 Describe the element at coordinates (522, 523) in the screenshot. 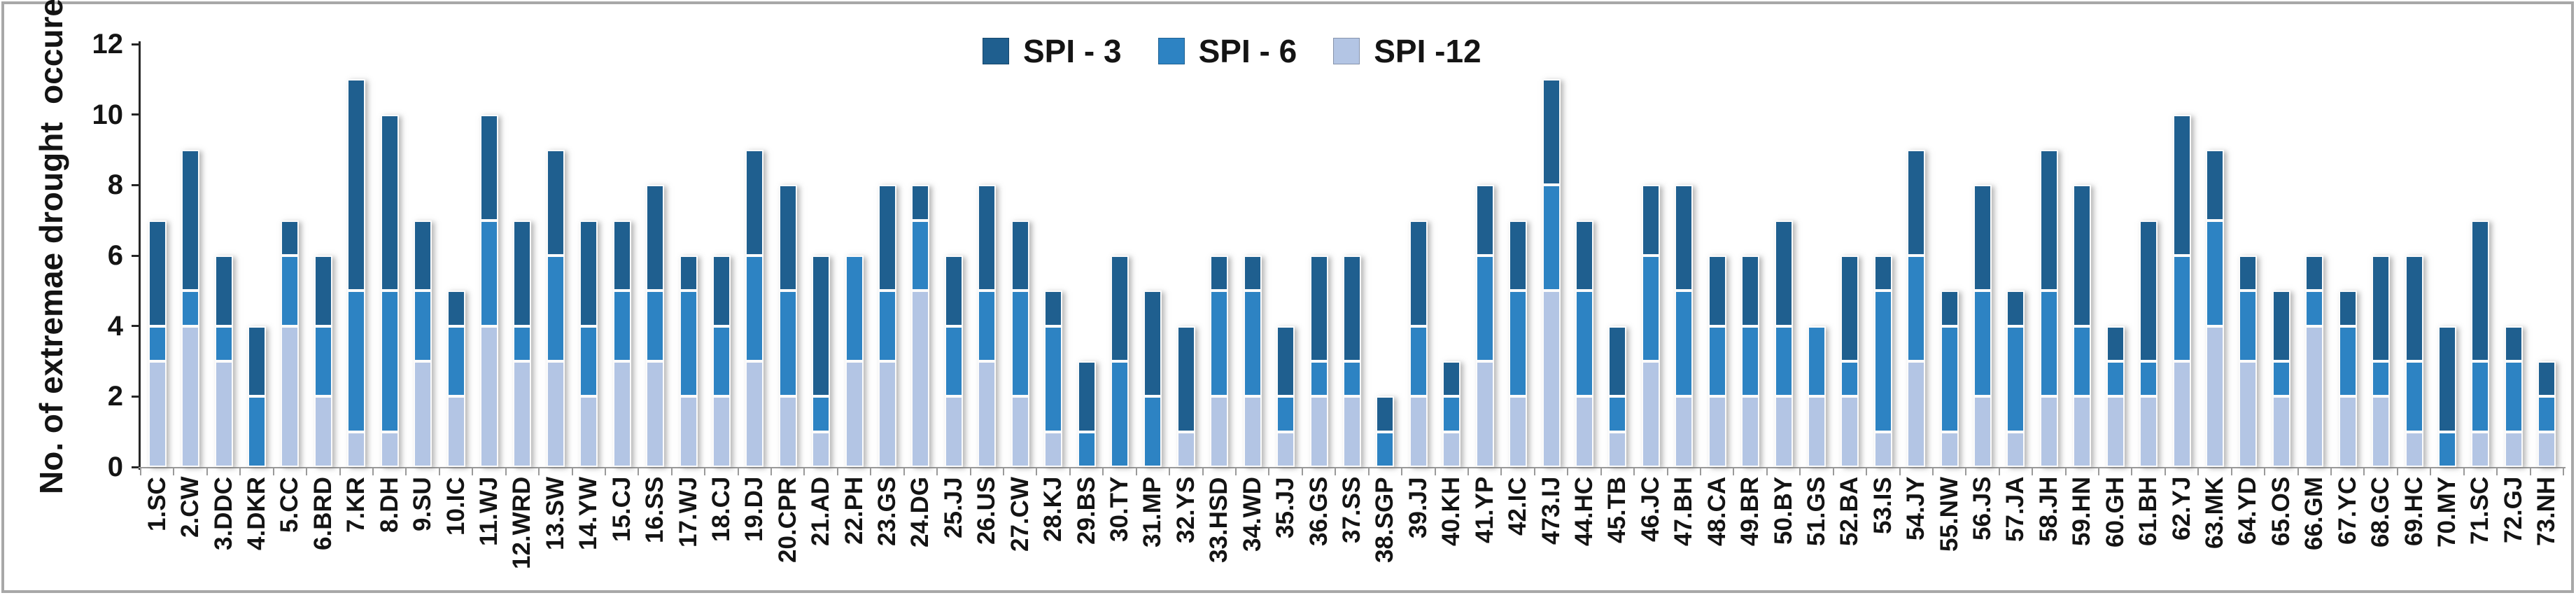

I see `x-category-label: 12.WRD` at that location.